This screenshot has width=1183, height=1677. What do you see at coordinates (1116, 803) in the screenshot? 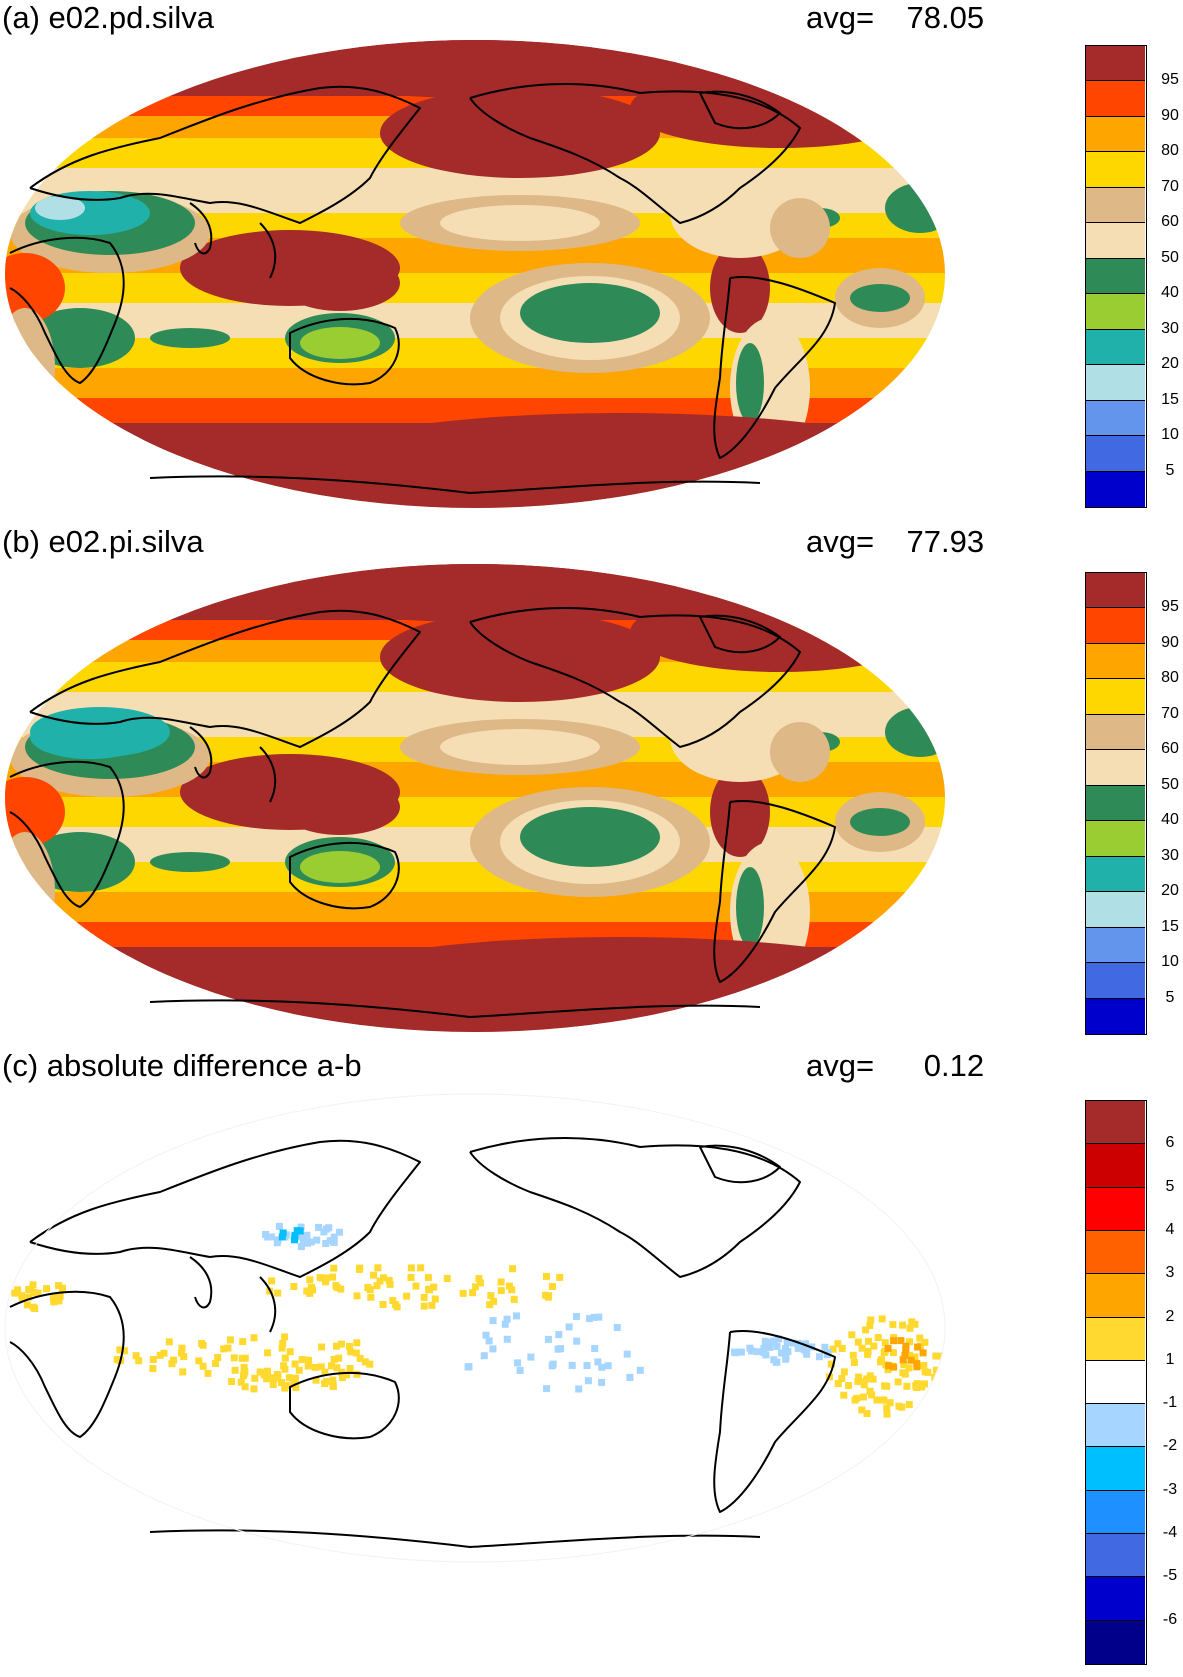
I see `panel-b-colorbar` at bounding box center [1116, 803].